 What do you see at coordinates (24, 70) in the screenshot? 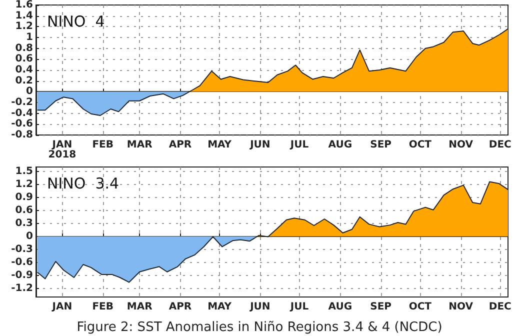
I see `y-tick-label: 0.4` at bounding box center [24, 70].